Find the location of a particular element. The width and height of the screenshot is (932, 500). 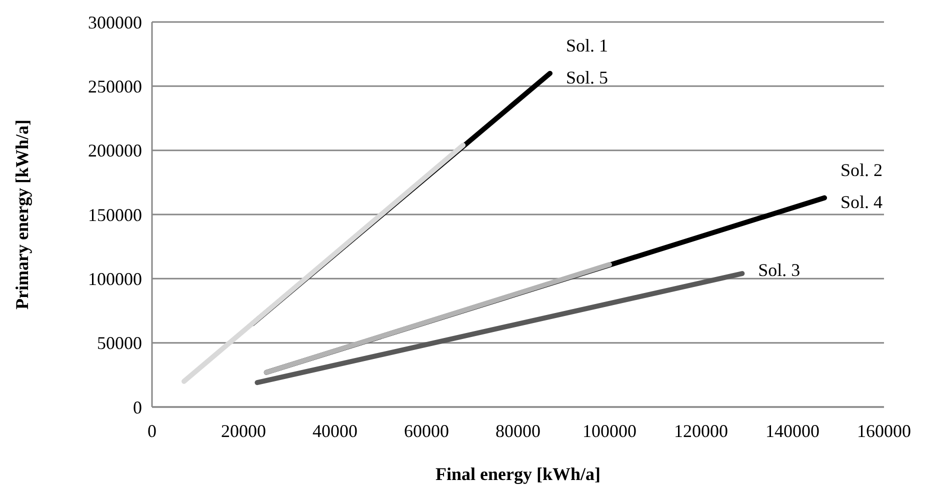

y-tick-label: 100000 is located at coordinates (115, 278).